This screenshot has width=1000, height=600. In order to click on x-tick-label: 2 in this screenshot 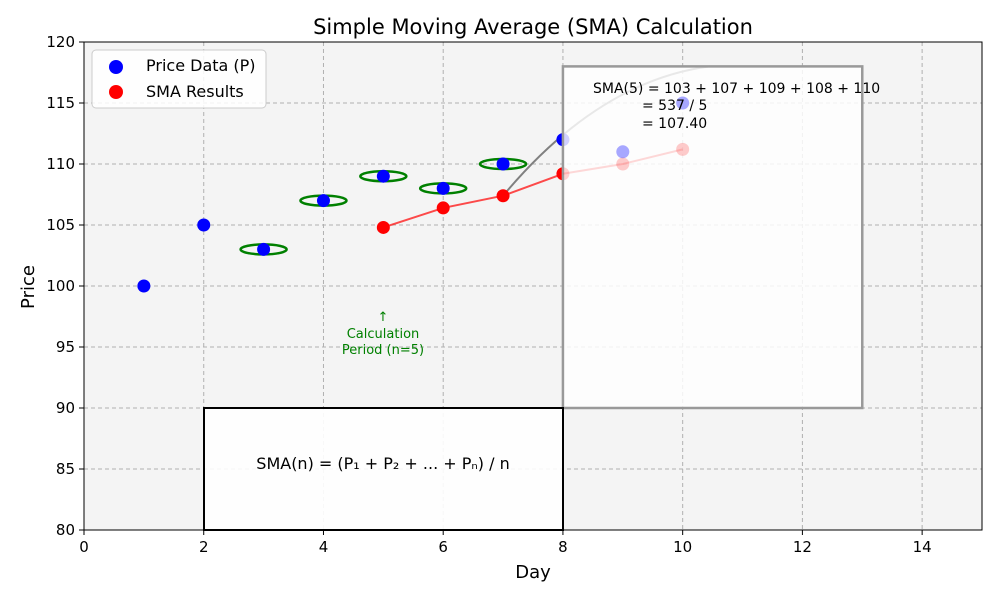, I will do `click(204, 547)`.